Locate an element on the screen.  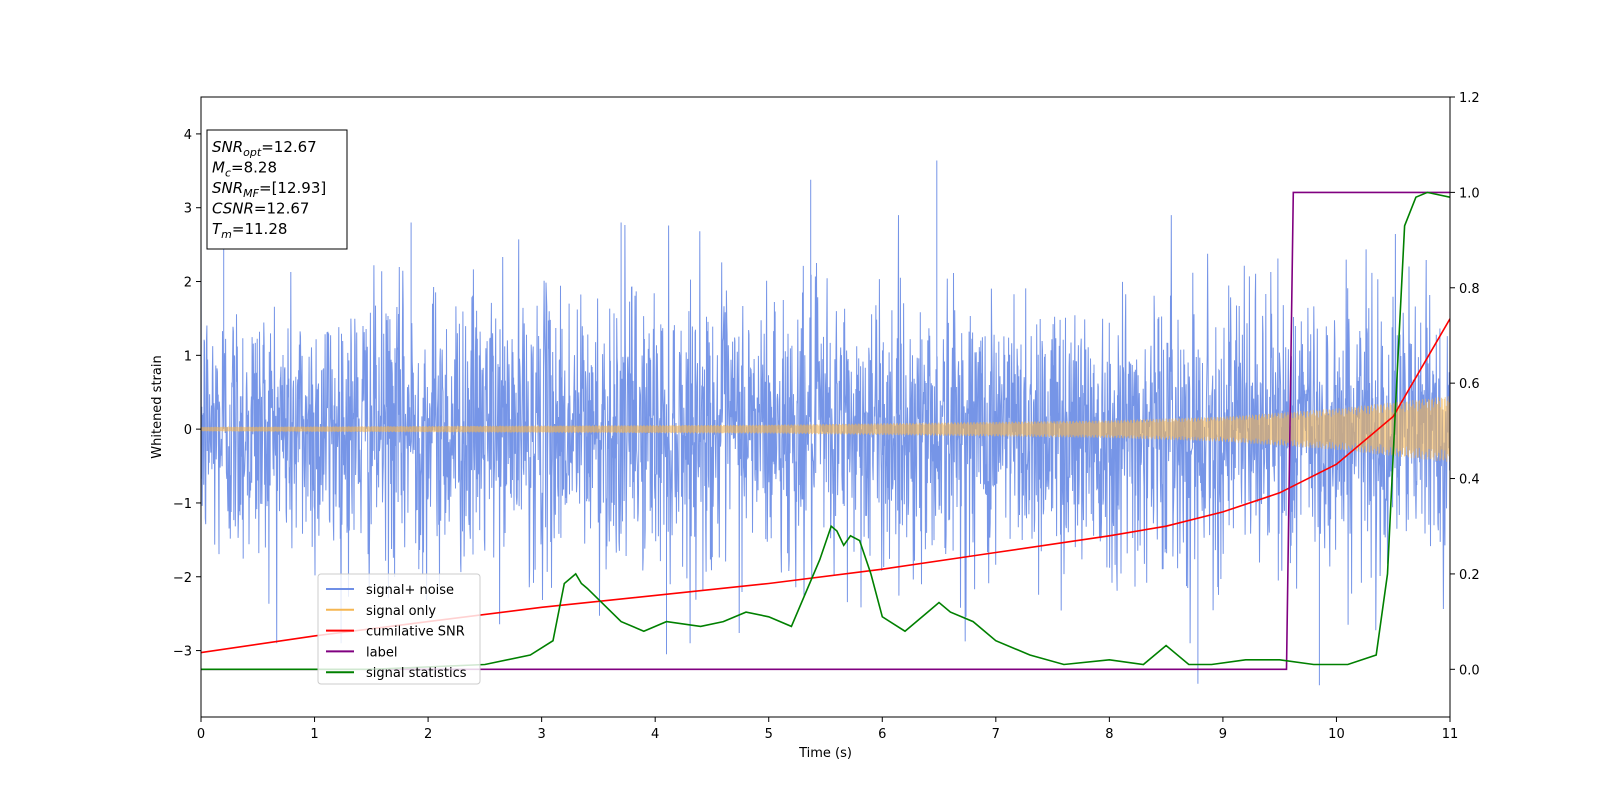
y2-axis-ticks: 1.2 1.0 0.8 0.6 0.4 0.2 0.0 is located at coordinates (1465, 384).